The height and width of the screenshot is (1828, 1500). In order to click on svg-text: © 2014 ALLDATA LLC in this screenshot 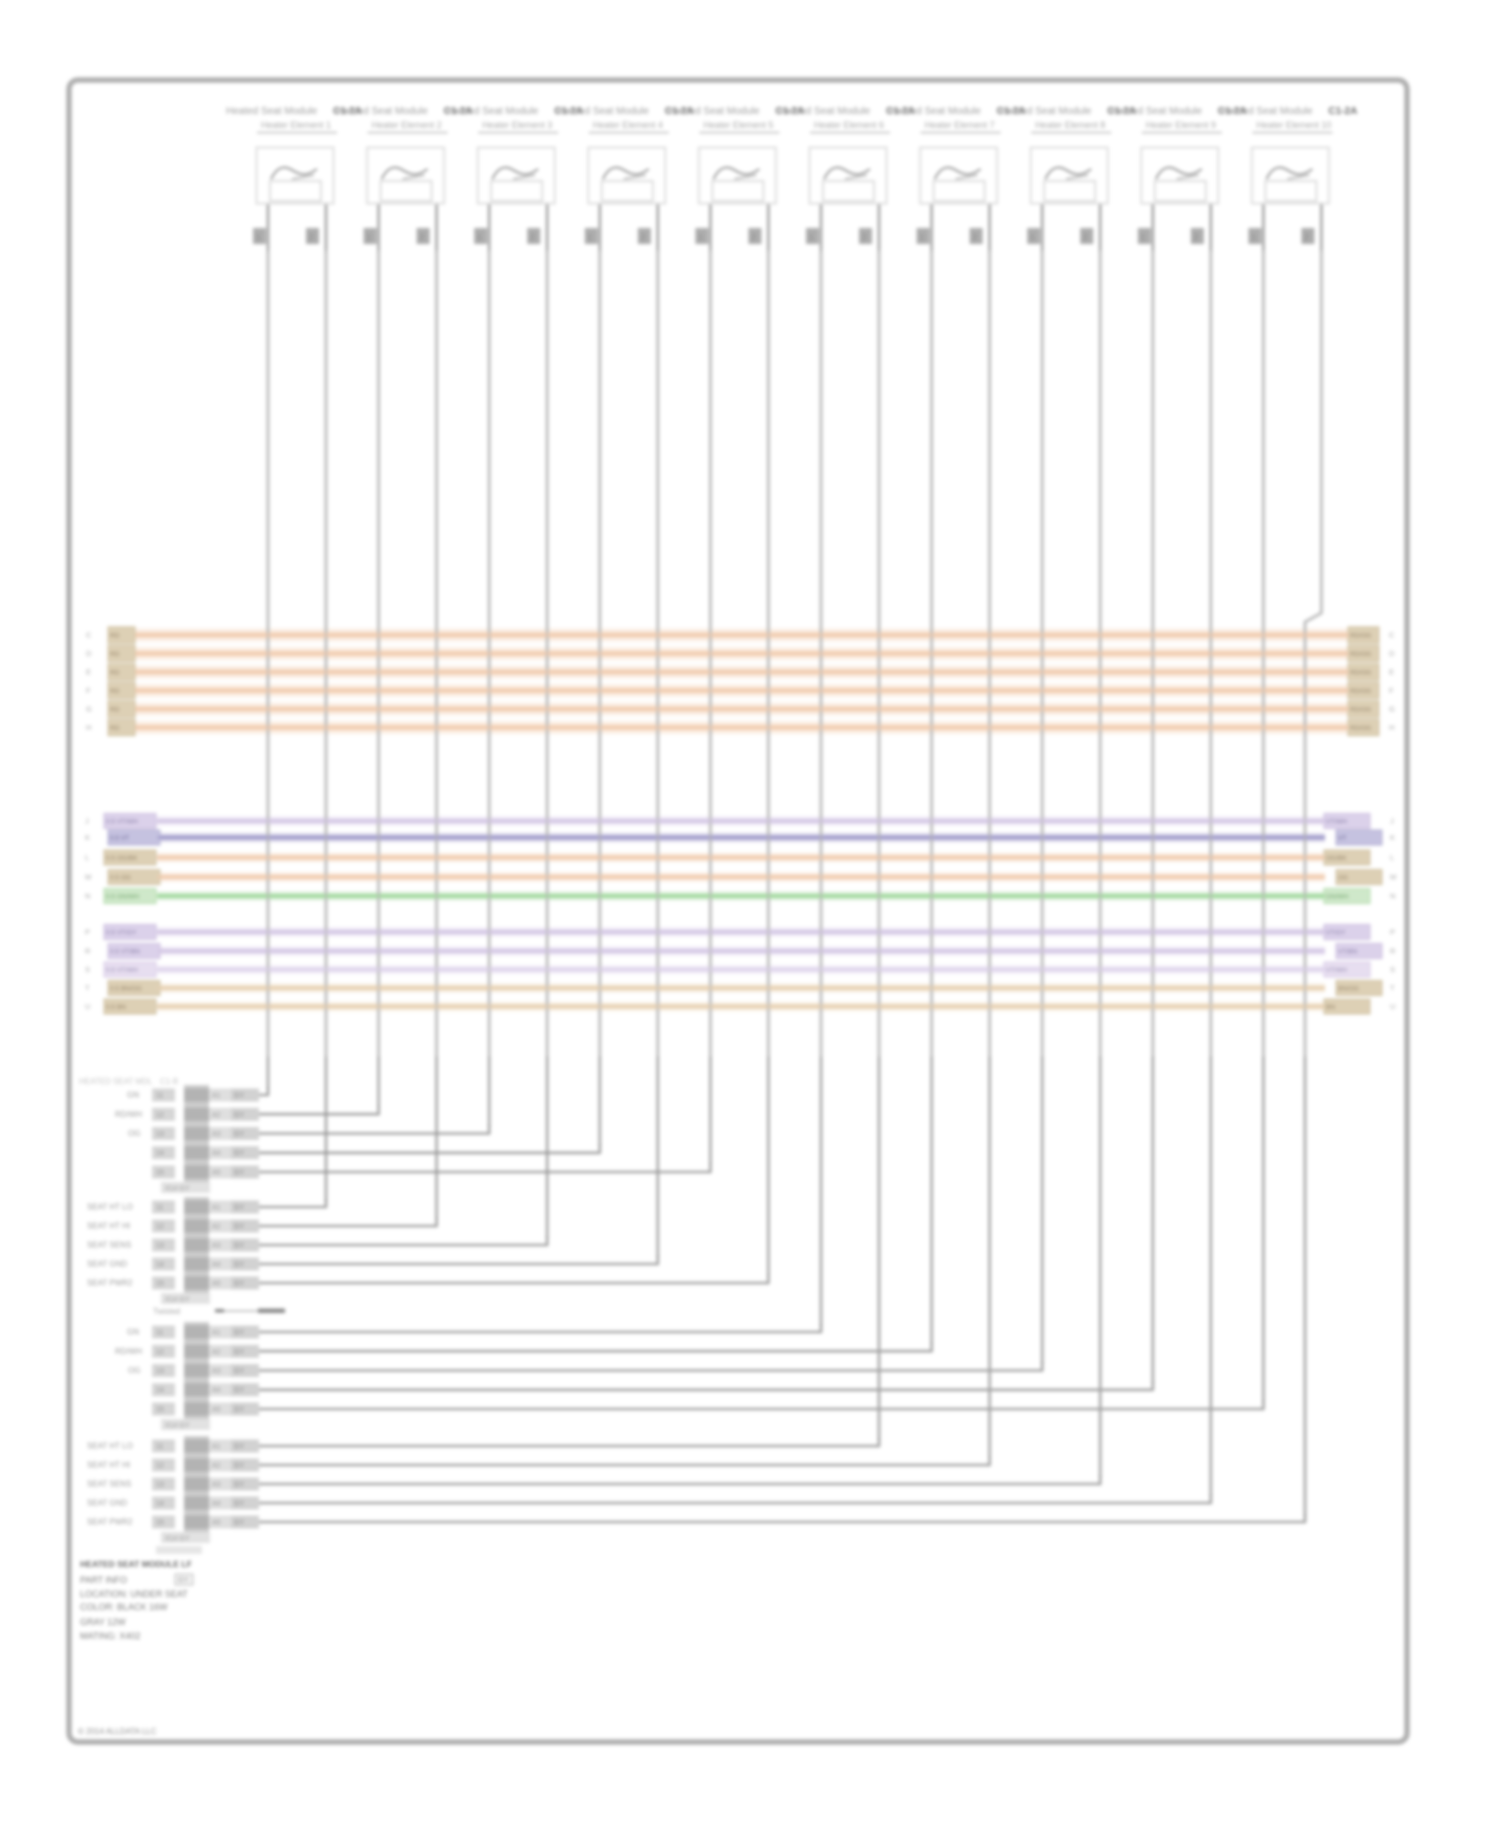, I will do `click(117, 1731)`.